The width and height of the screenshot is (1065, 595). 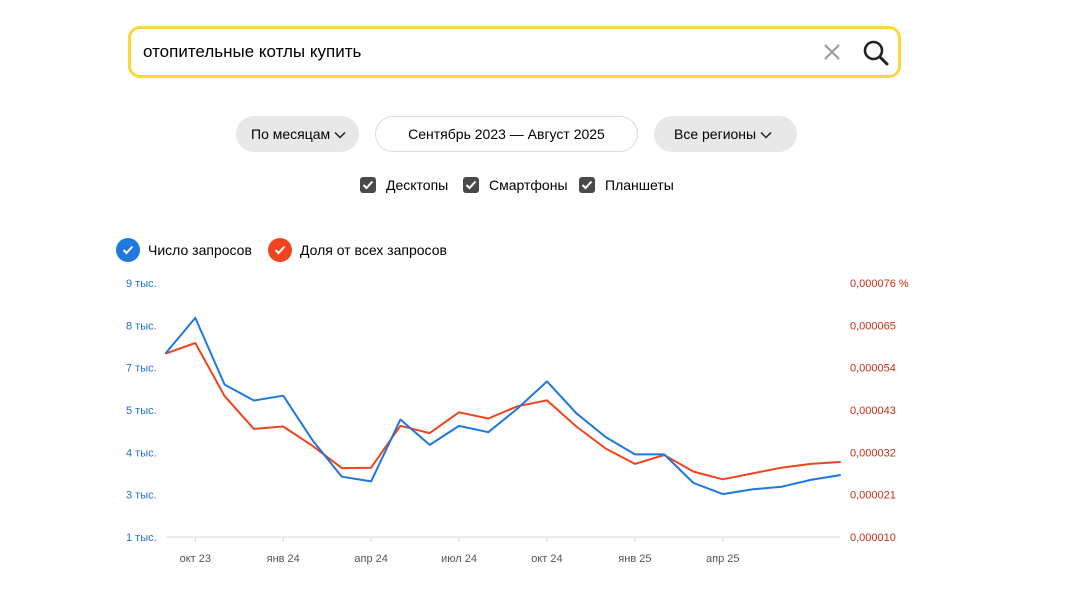 What do you see at coordinates (832, 52) in the screenshot?
I see `clear-icon` at bounding box center [832, 52].